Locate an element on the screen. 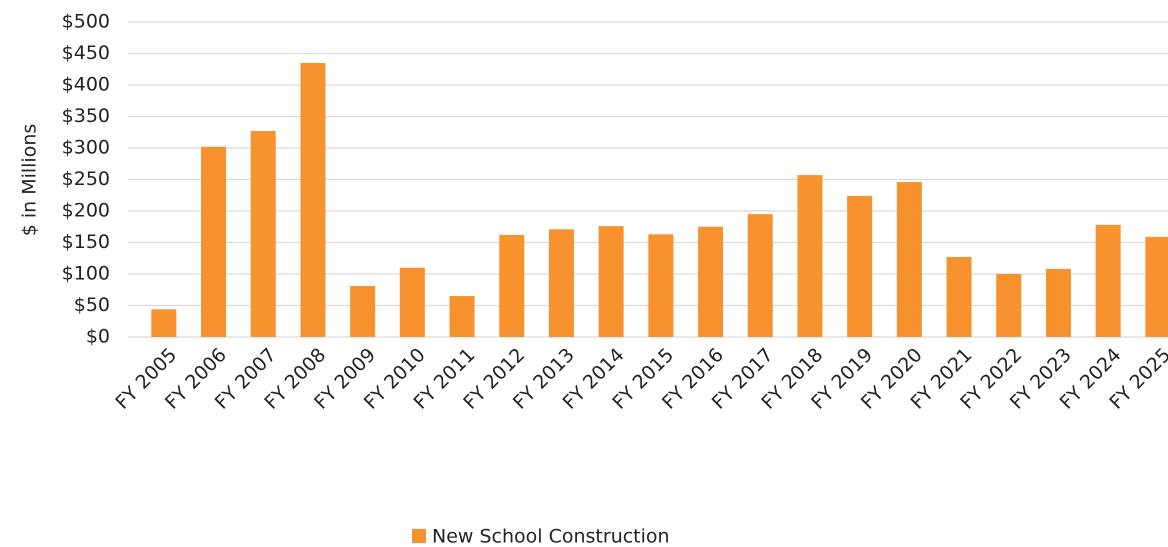 This screenshot has height=547, width=1168. y-axis-title: $ in Millions is located at coordinates (30, 180).